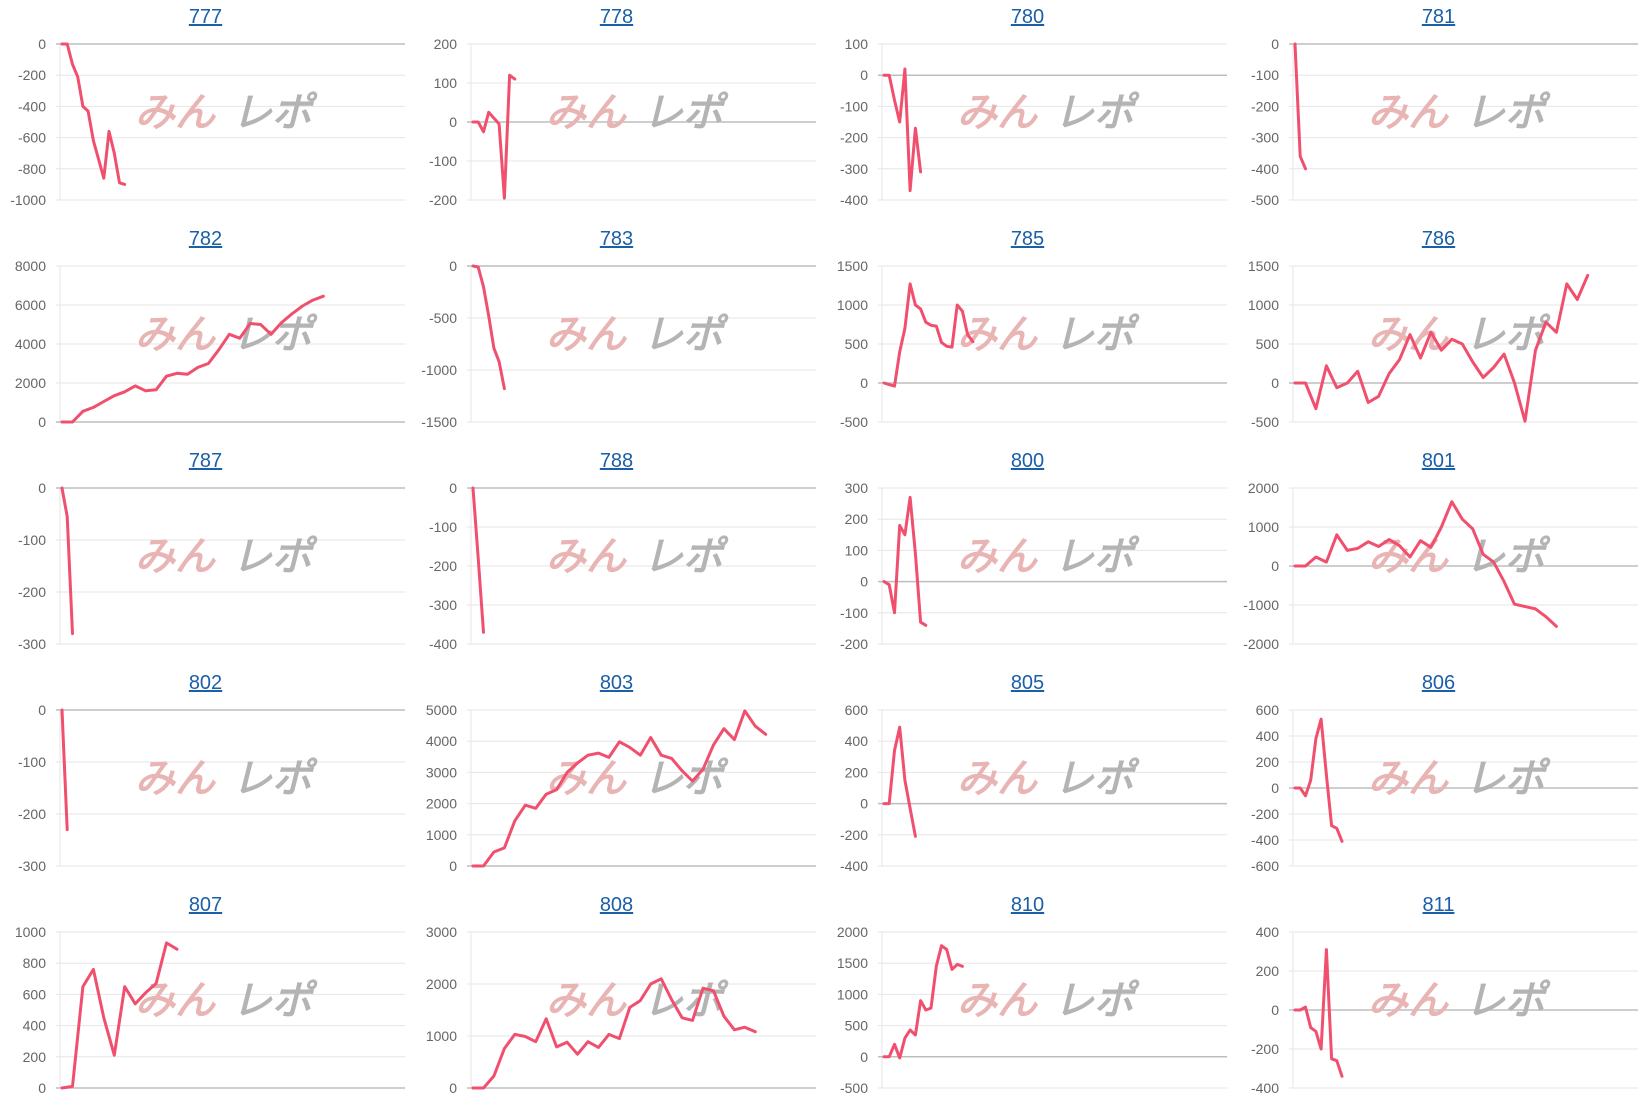 This screenshot has height=1110, width=1644. I want to click on line-chart: 100 0 -100 -200 -300 -400 みん レポ, so click(1033, 122).